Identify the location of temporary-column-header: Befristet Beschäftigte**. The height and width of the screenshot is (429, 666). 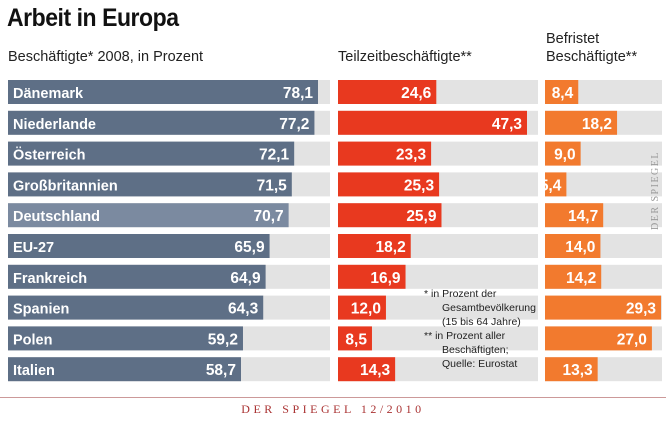
(591, 48).